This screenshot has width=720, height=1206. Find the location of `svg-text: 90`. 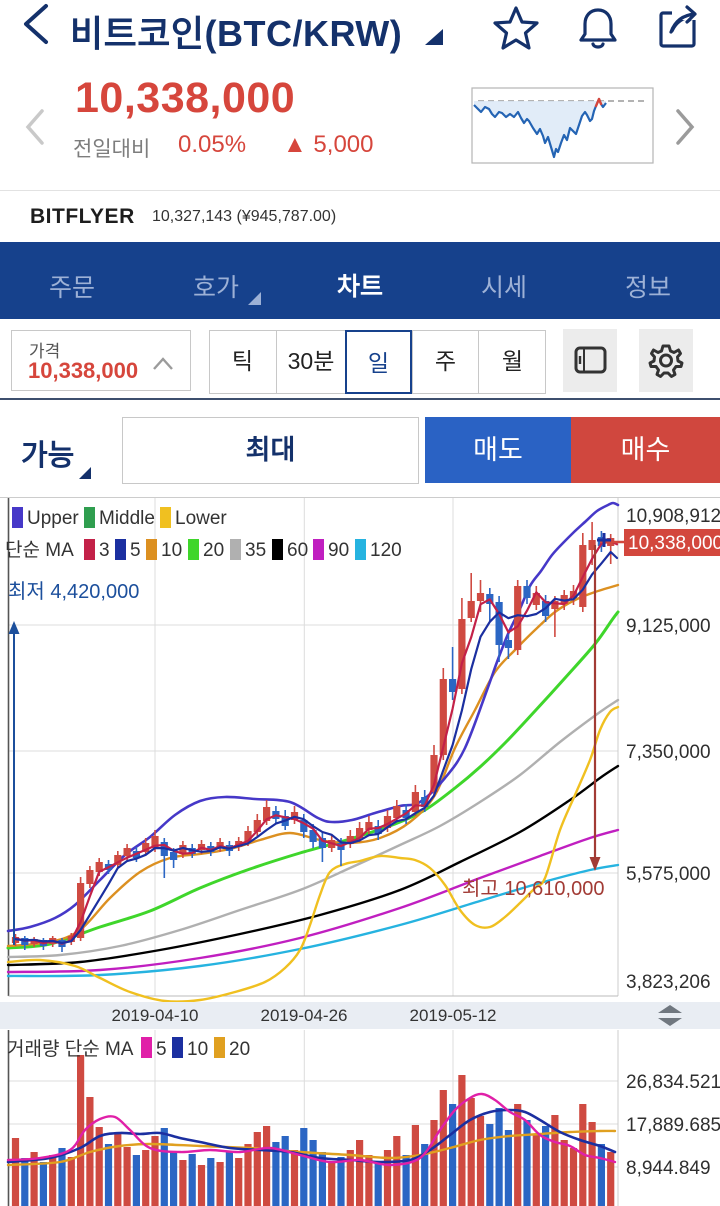

svg-text: 90 is located at coordinates (338, 550).